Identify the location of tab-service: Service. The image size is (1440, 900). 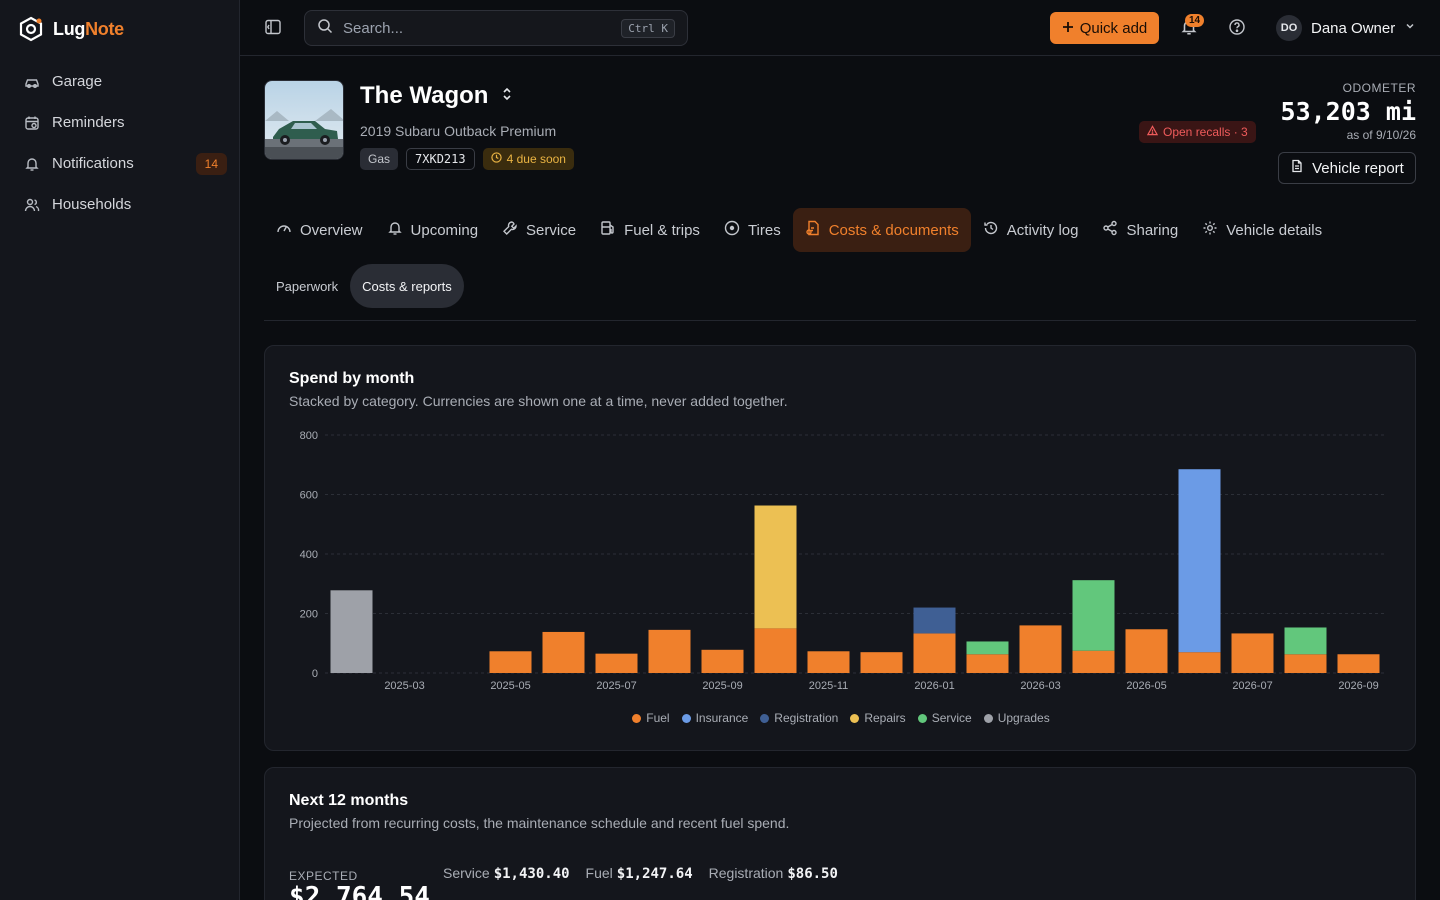
(539, 230).